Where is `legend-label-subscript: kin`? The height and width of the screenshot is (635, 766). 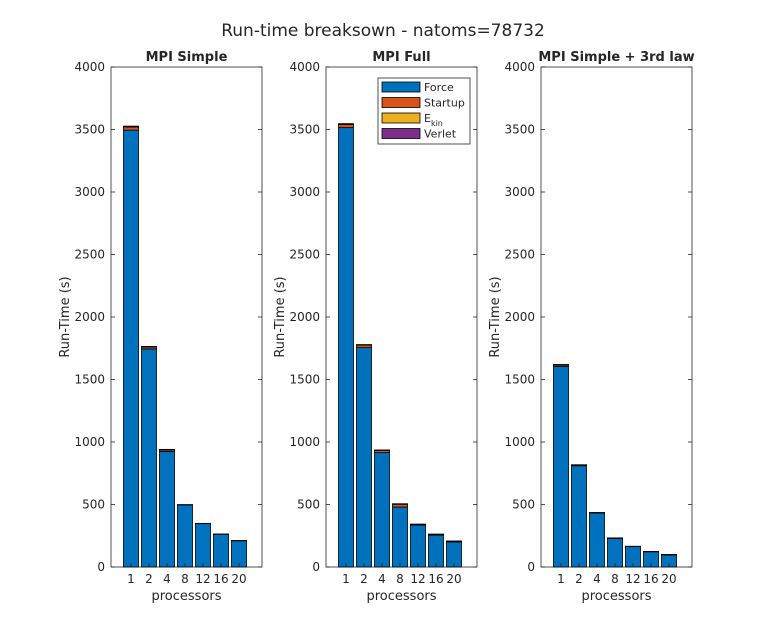 legend-label-subscript: kin is located at coordinates (437, 123).